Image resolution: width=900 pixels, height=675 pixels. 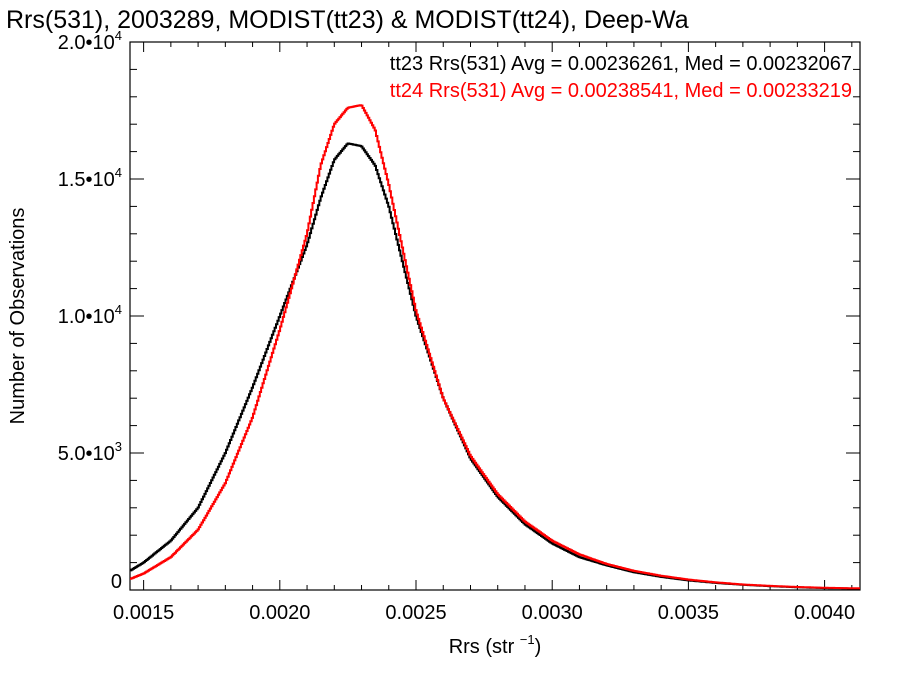 I want to click on y-tick-label: 5.0•103, so click(x=90, y=452).